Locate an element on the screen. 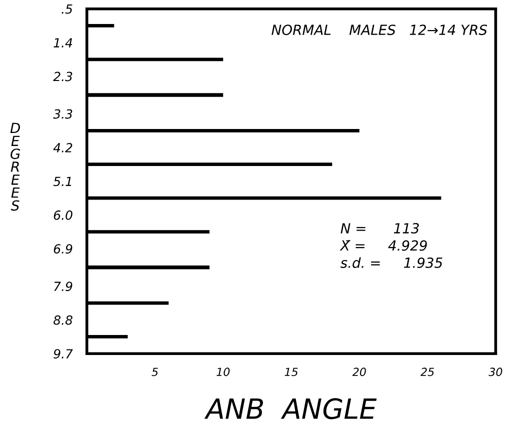 This screenshot has height=442, width=511. annotation: N = 113 is located at coordinates (379, 228).